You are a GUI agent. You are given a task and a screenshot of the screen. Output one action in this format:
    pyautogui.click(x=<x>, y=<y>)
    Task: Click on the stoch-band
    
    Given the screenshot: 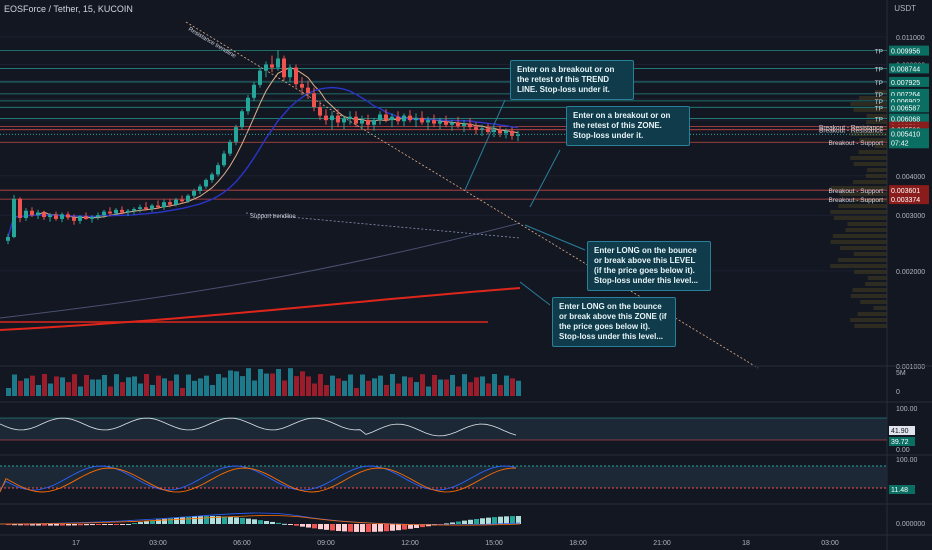 What is the action you would take?
    pyautogui.click(x=443, y=477)
    